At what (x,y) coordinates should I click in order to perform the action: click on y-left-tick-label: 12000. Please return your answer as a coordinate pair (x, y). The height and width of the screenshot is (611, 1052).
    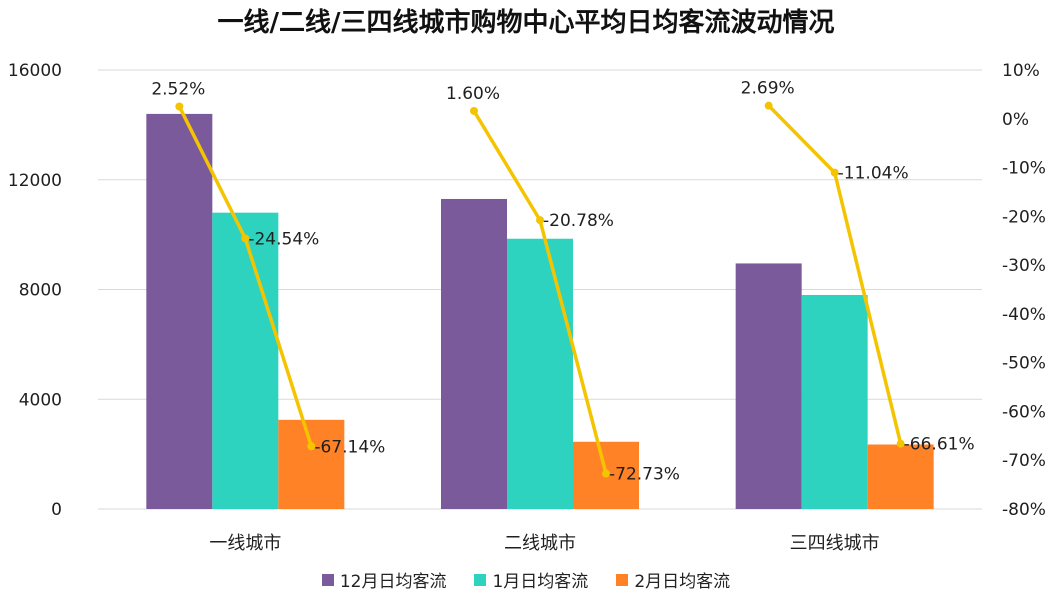
    Looking at the image, I should click on (35, 181).